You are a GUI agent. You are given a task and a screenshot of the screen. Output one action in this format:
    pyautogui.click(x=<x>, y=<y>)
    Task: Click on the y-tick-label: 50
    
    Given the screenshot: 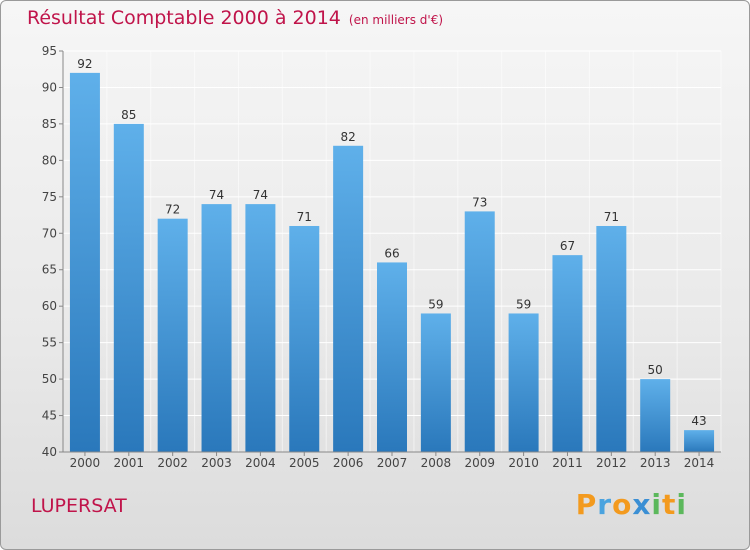 What is the action you would take?
    pyautogui.click(x=49, y=379)
    